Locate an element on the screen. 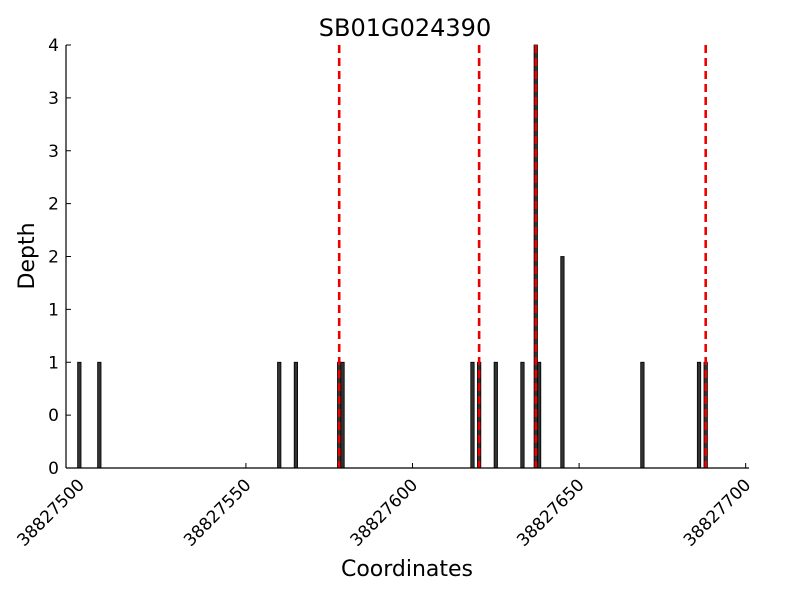  x-tick-label: 38827700 is located at coordinates (717, 512).